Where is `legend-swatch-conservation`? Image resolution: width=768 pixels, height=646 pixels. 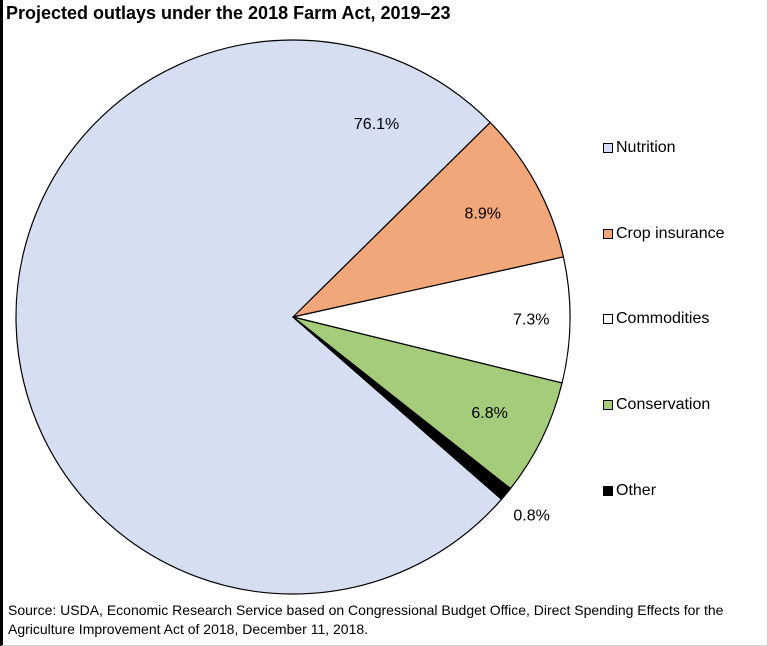 legend-swatch-conservation is located at coordinates (608, 405).